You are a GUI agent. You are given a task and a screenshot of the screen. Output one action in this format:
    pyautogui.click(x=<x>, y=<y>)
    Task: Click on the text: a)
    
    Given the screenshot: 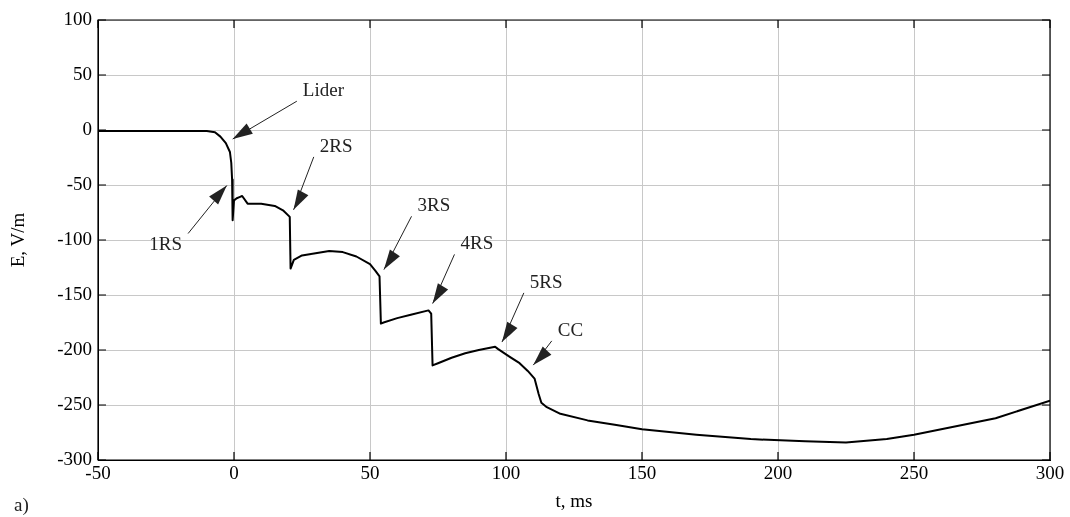 What is the action you would take?
    pyautogui.click(x=21, y=505)
    